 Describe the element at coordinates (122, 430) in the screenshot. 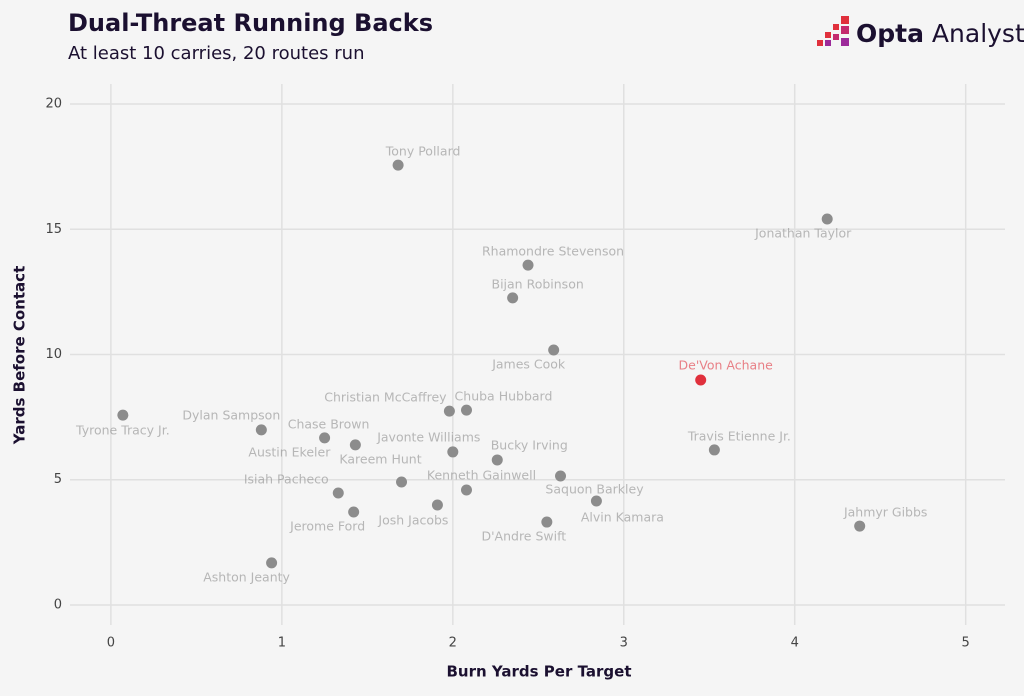

I see `point-label: Tyrone Tracy Jr.` at that location.